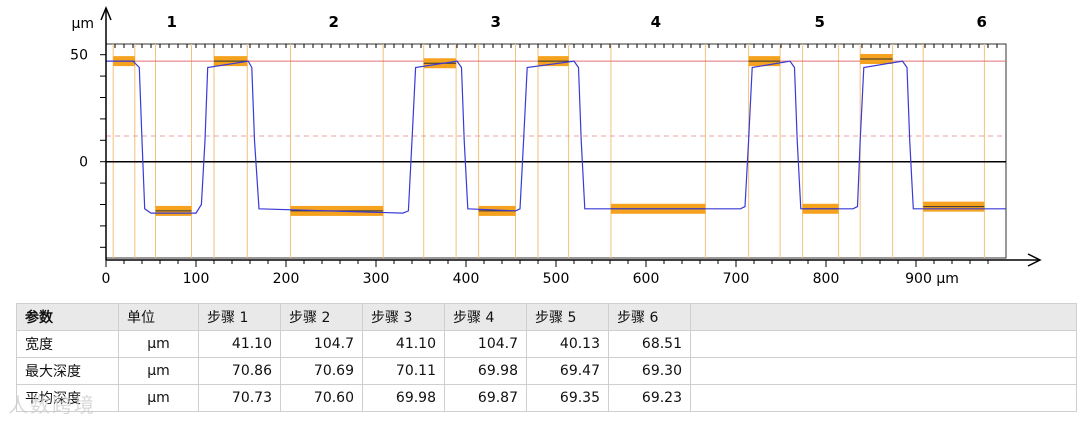 The width and height of the screenshot is (1080, 426). Describe the element at coordinates (106, 13) in the screenshot. I see `y-axis-arrow` at that location.